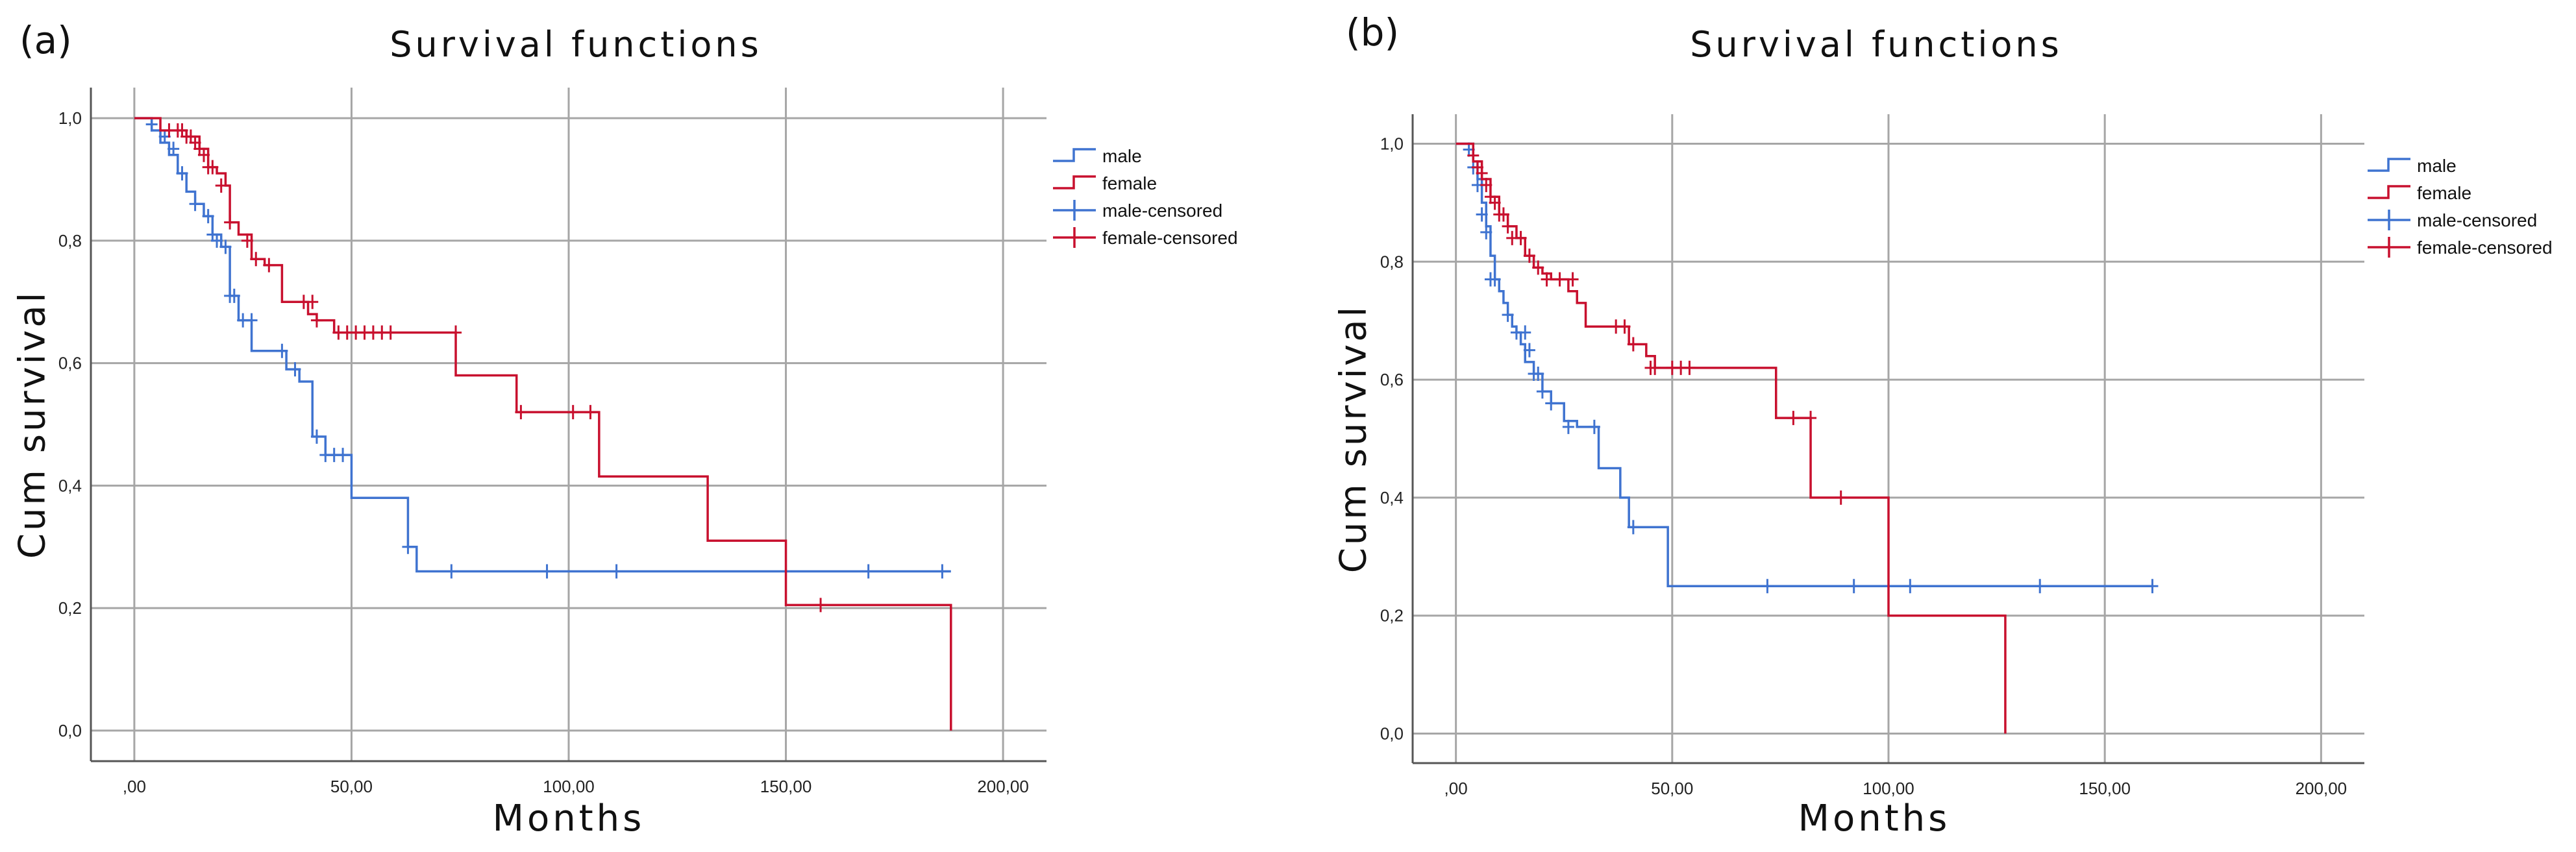 The width and height of the screenshot is (2576, 852). What do you see at coordinates (1874, 818) in the screenshot?
I see `x-axis-title: Months` at bounding box center [1874, 818].